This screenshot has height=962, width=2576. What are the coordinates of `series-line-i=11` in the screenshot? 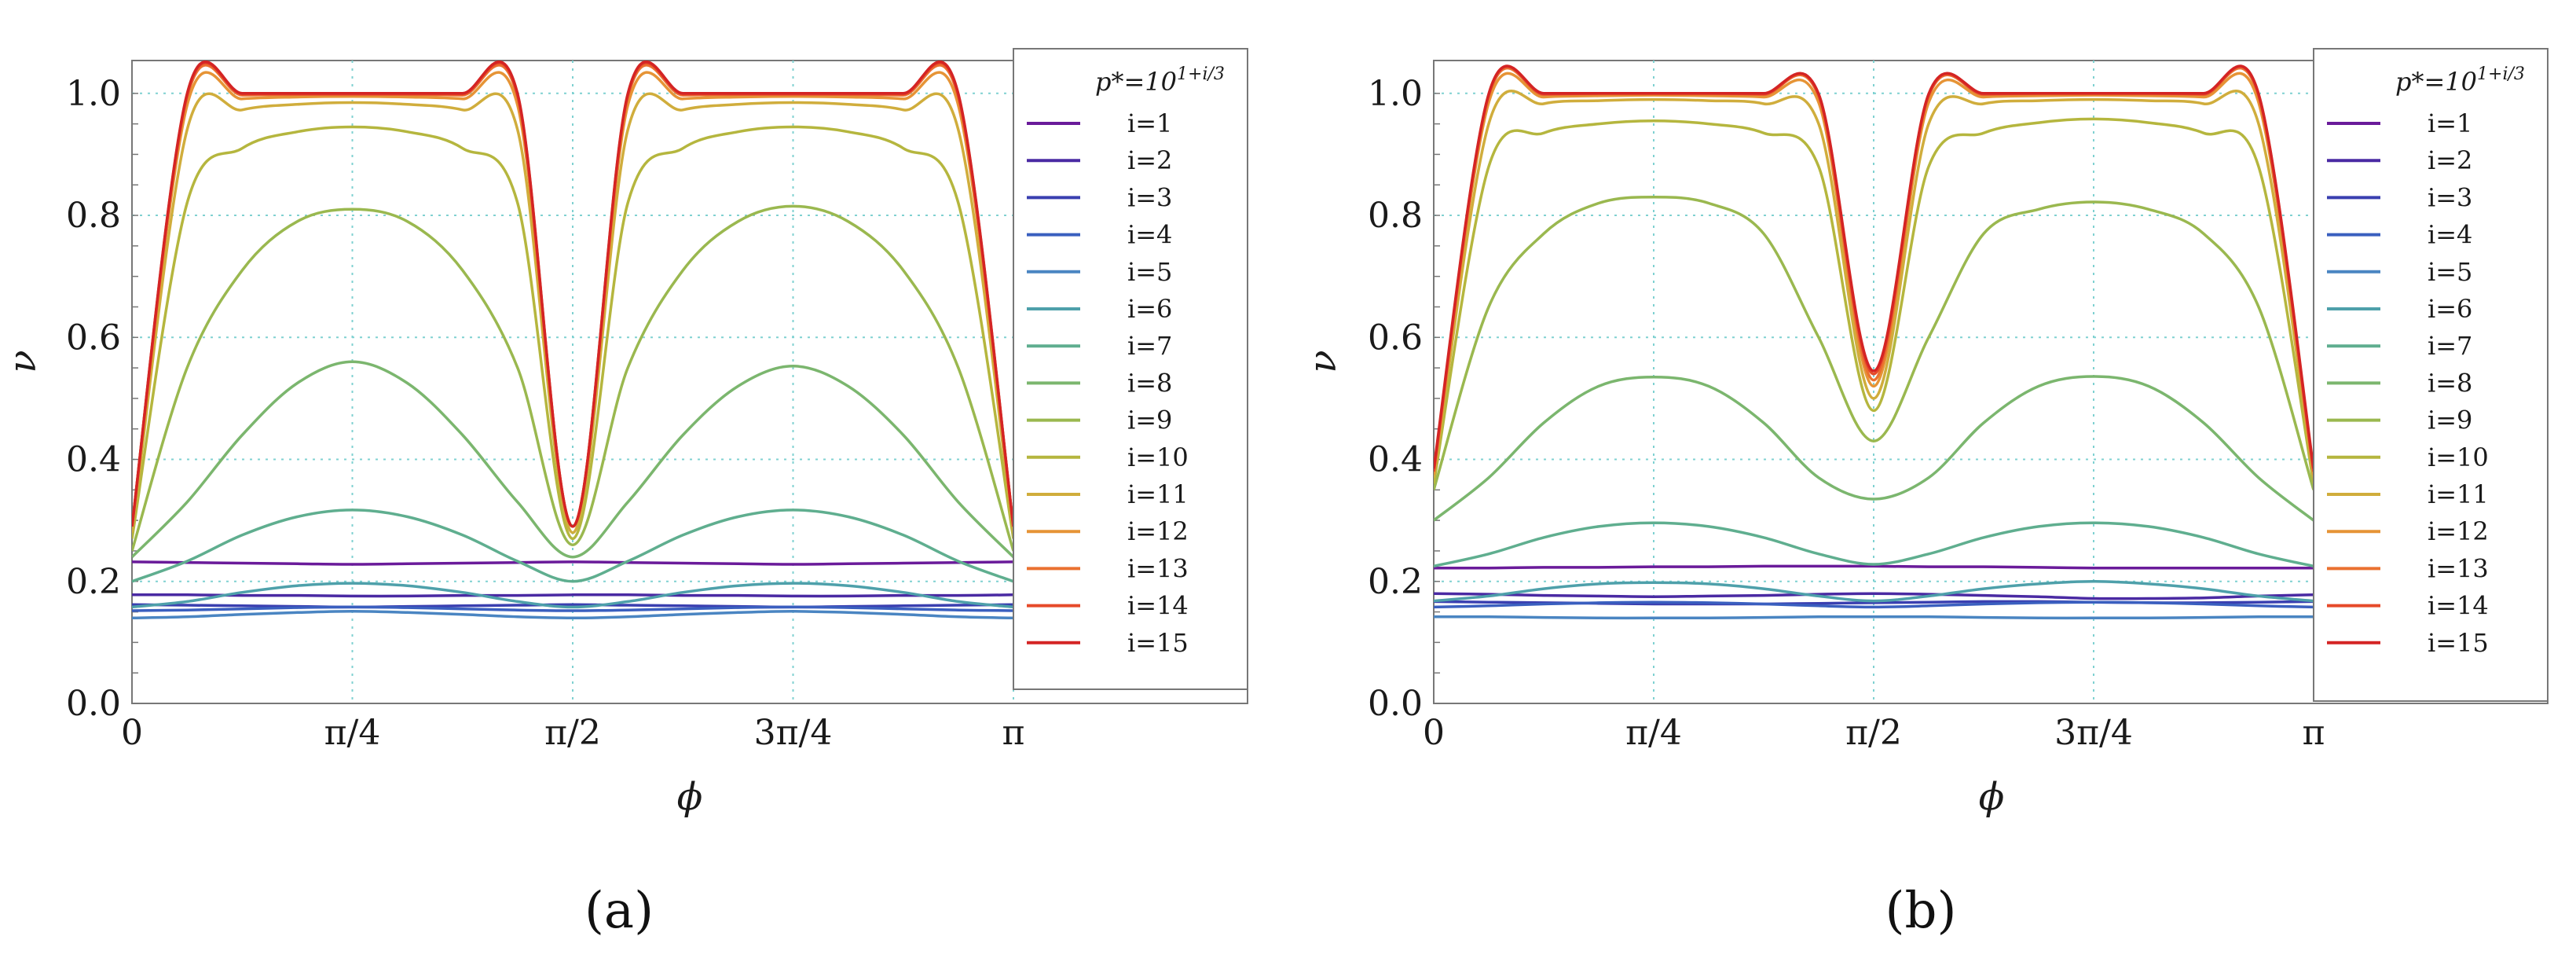 It's located at (1874, 284).